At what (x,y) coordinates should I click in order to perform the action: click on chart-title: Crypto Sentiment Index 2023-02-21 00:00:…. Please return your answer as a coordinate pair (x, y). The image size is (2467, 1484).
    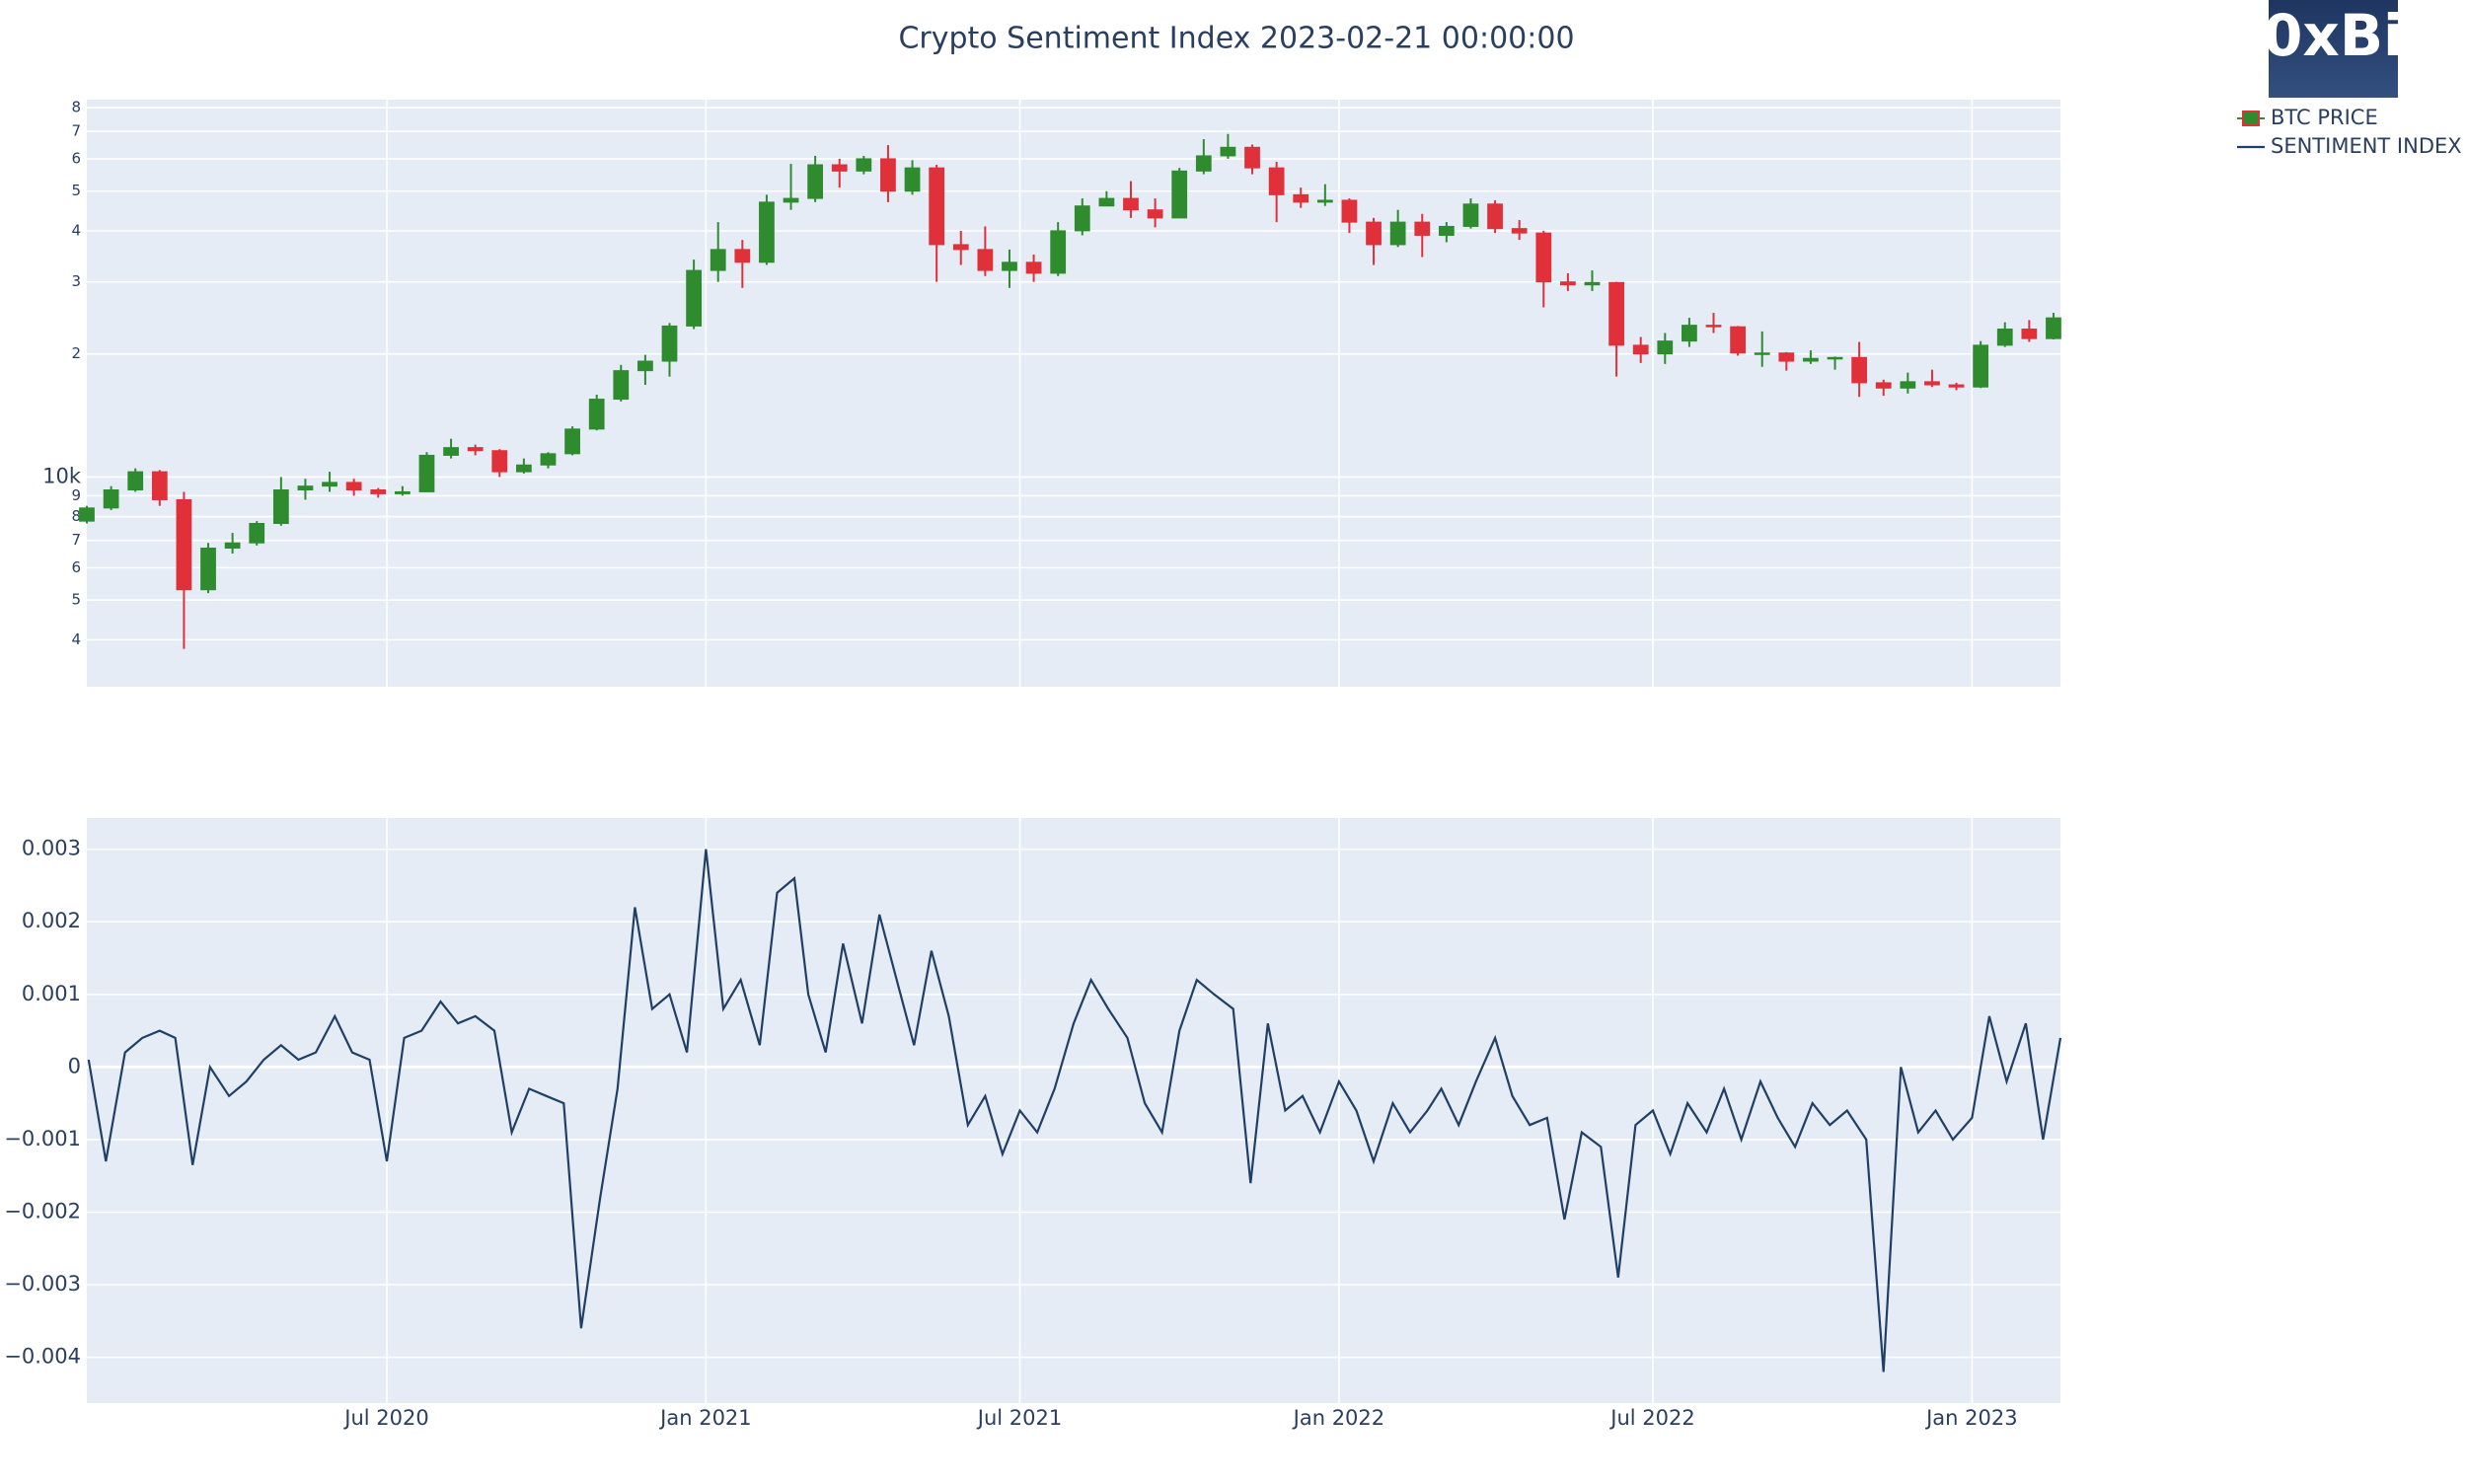
    Looking at the image, I should click on (1236, 39).